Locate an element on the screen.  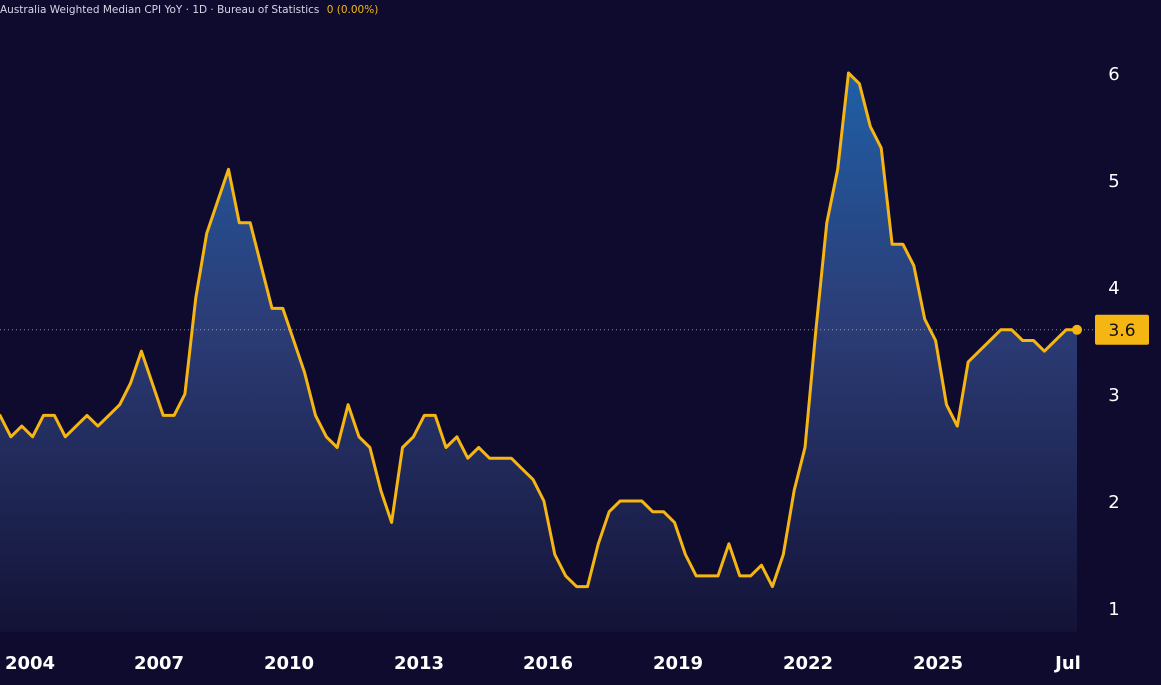
y-axis: 1 2 3 4 5 6 is located at coordinates (1113, 342).